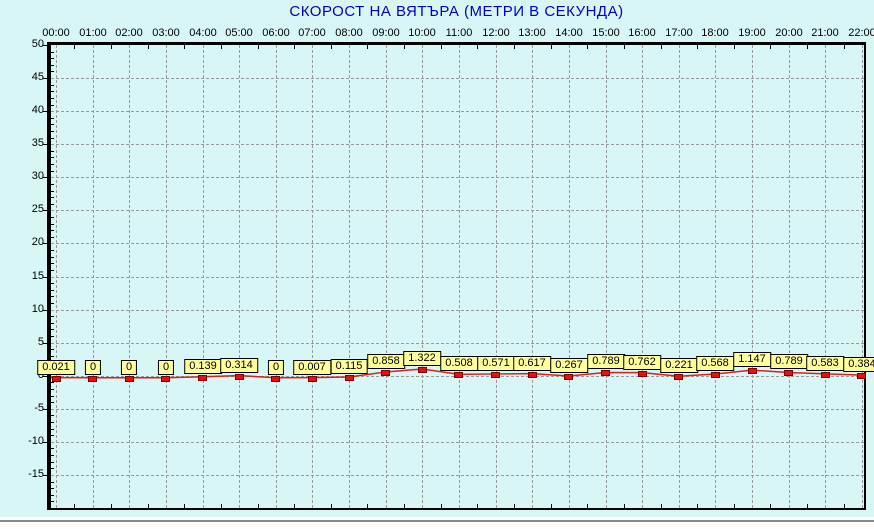 The height and width of the screenshot is (529, 874). Describe the element at coordinates (276, 33) in the screenshot. I see `x-tick-label: 06:00` at that location.